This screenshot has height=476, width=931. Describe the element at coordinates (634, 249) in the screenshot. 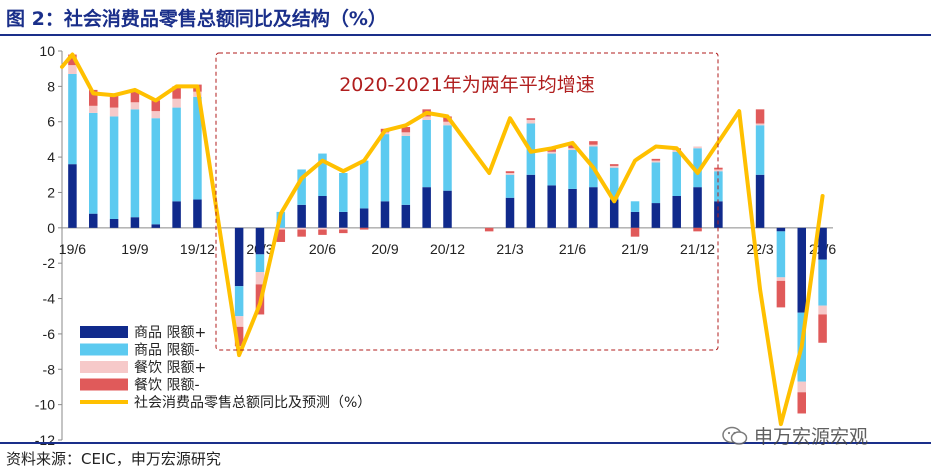

I see `x-tick-label: 21/9` at that location.